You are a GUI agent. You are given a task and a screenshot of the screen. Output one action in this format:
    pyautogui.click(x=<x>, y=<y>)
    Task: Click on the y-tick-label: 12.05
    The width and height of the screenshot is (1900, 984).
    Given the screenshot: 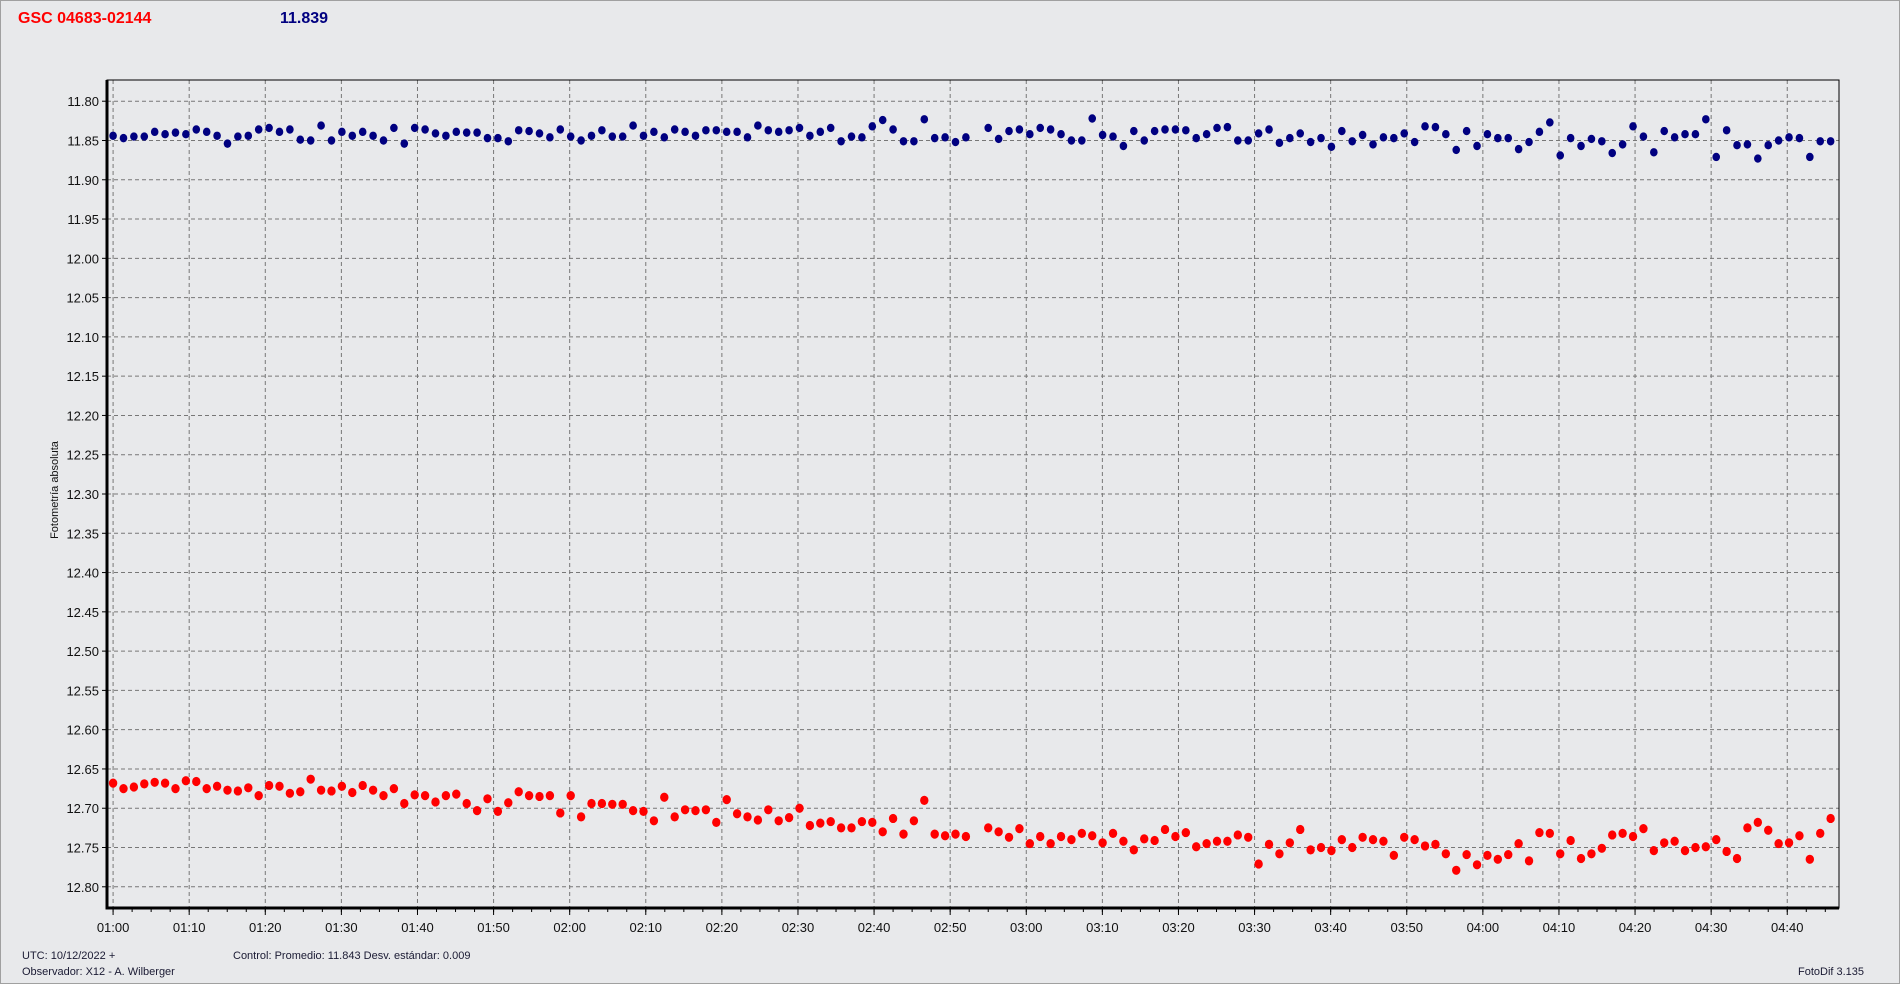 What is the action you would take?
    pyautogui.click(x=82, y=298)
    